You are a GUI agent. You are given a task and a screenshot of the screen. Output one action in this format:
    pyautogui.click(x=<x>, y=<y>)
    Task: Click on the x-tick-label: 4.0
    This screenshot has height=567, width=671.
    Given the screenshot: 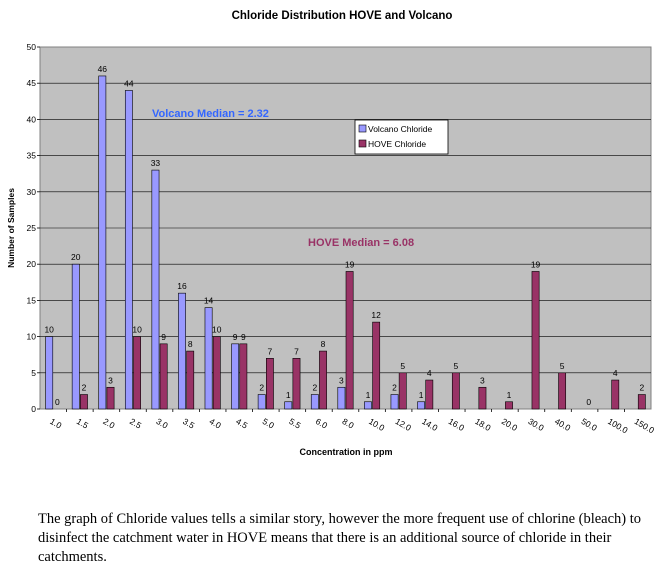 What is the action you would take?
    pyautogui.click(x=215, y=423)
    